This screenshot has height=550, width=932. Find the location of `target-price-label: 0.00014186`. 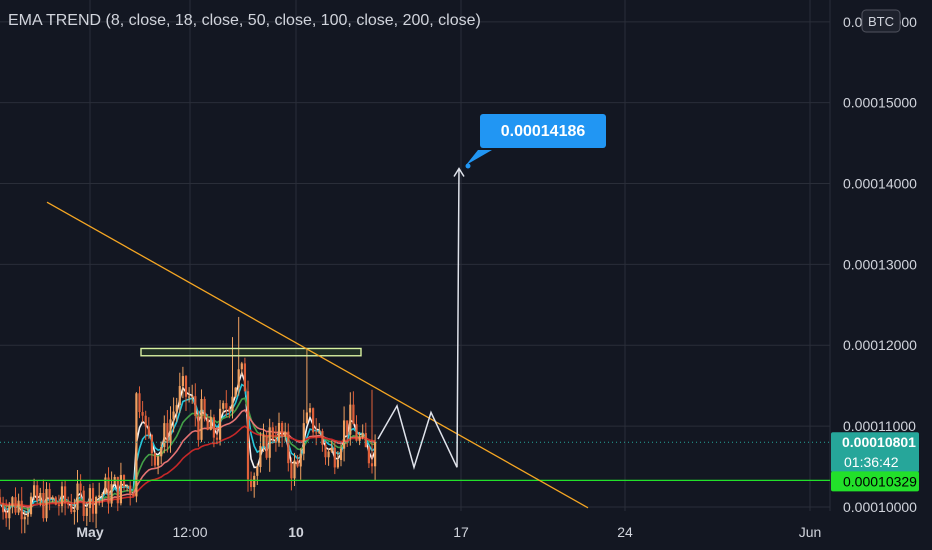

target-price-label: 0.00014186 is located at coordinates (543, 131).